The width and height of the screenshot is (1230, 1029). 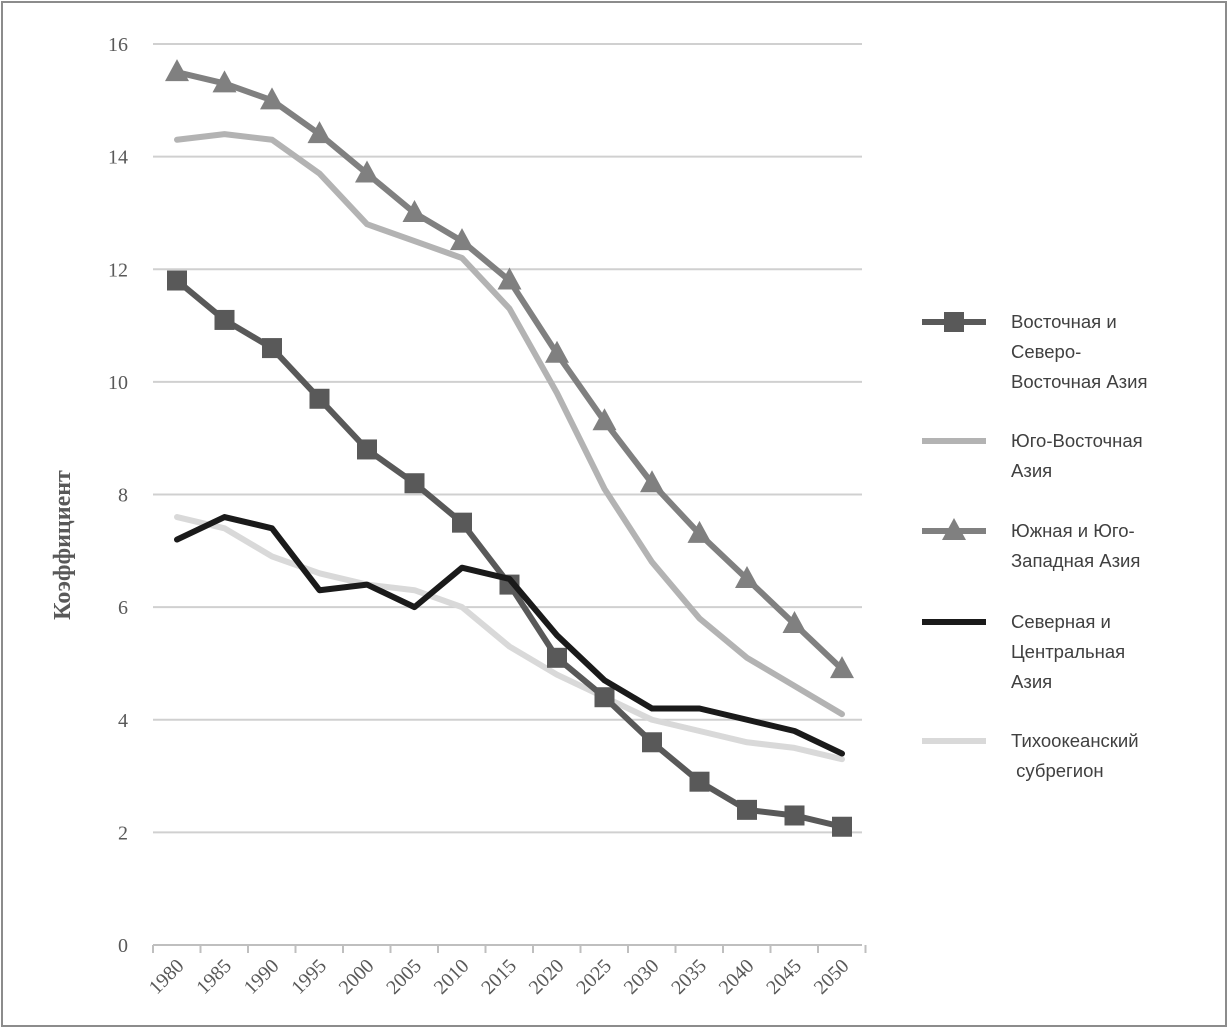 What do you see at coordinates (1068, 651) in the screenshot?
I see `legend-label: Центральная` at bounding box center [1068, 651].